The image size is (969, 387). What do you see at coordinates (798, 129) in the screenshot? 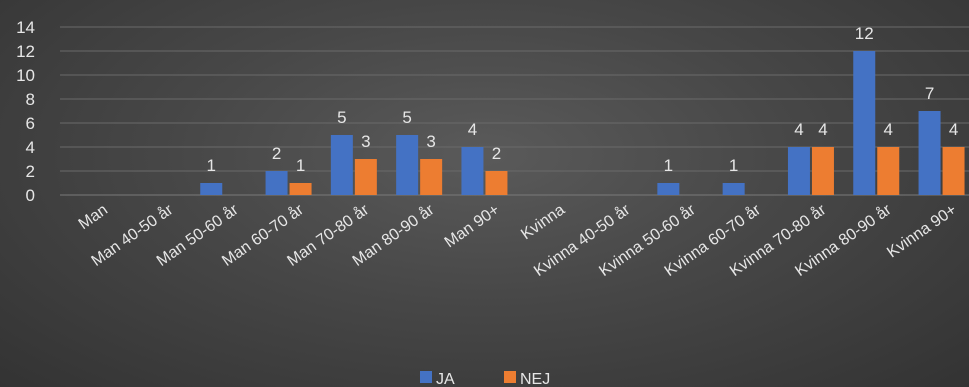
I see `data-label-ja-11: 4` at bounding box center [798, 129].